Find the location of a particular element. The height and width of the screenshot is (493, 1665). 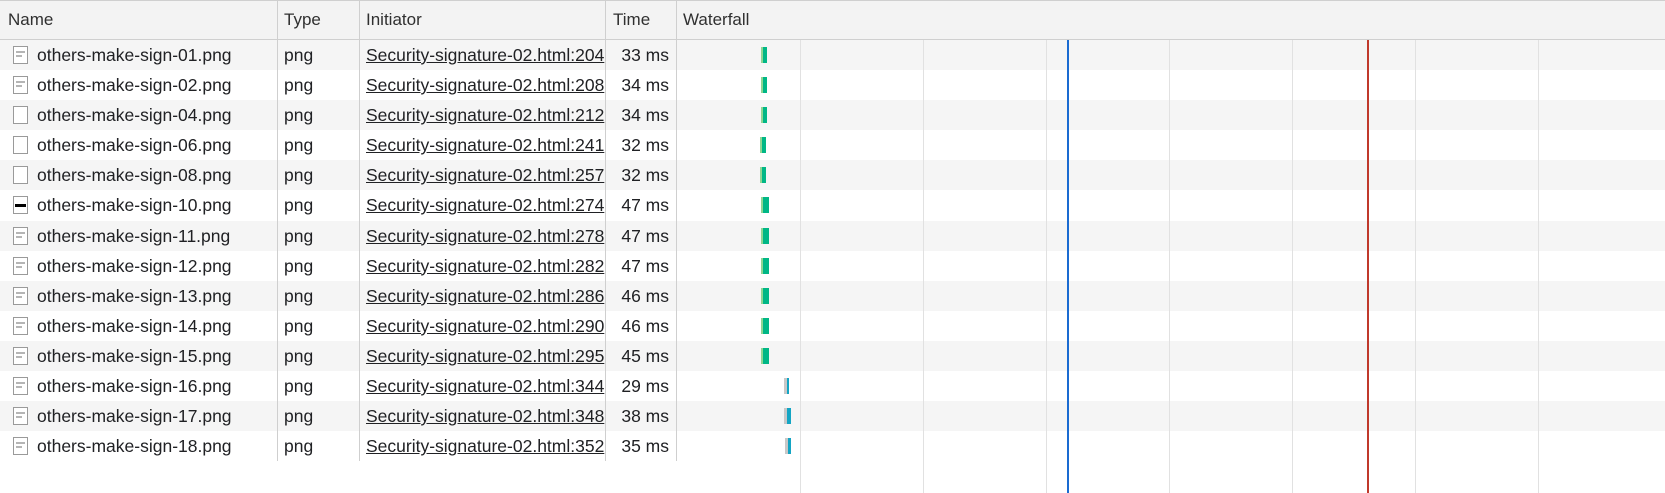

initiator-link: Security-signature-02.html:274 is located at coordinates (485, 205).